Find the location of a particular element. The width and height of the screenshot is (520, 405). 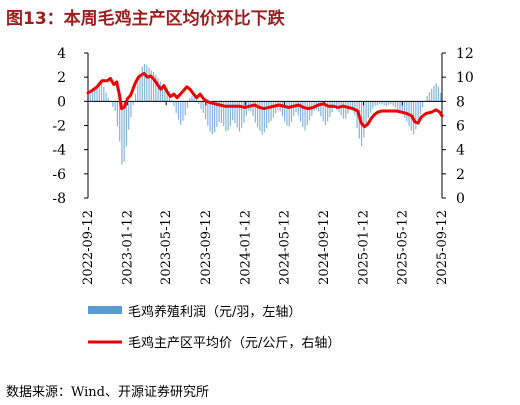

left-tick-label: 0 is located at coordinates (61, 102).